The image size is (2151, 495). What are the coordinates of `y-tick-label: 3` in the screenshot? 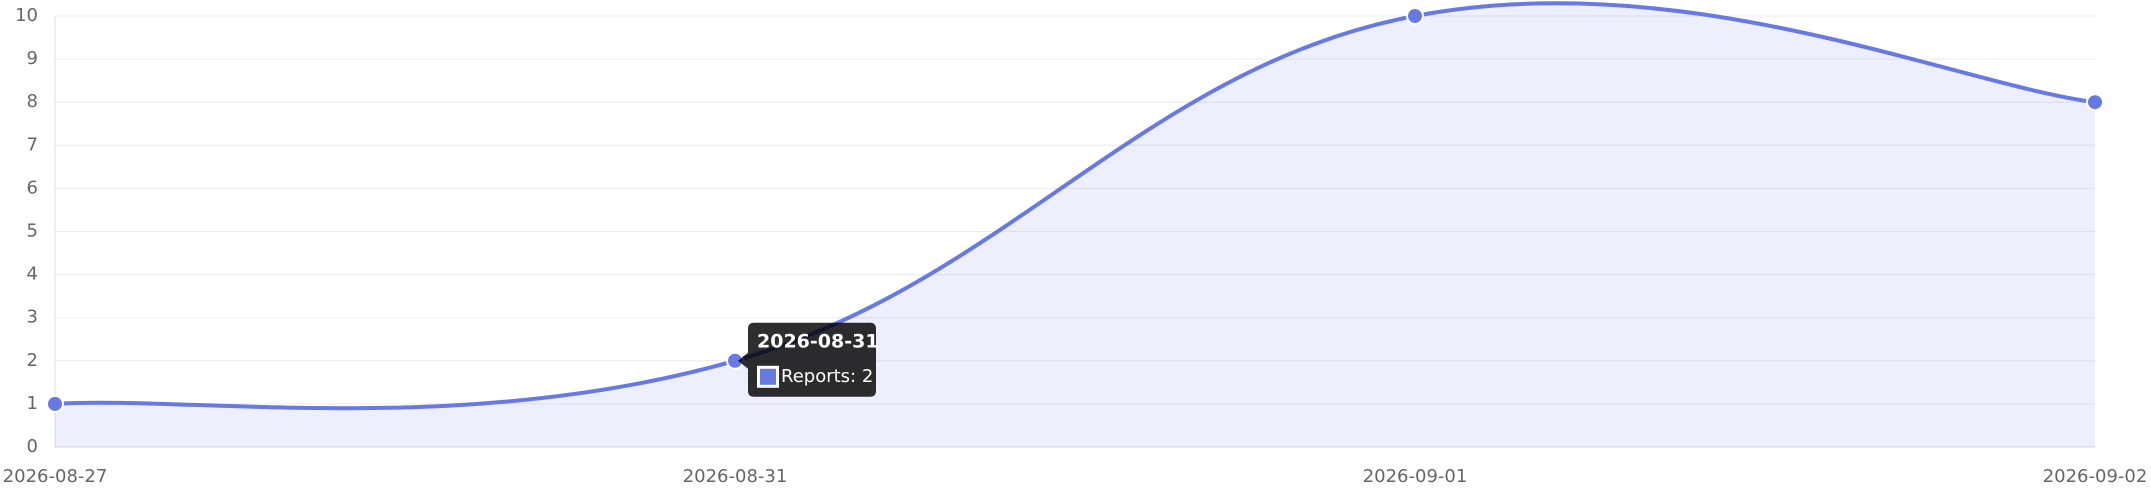 It's located at (32, 317).